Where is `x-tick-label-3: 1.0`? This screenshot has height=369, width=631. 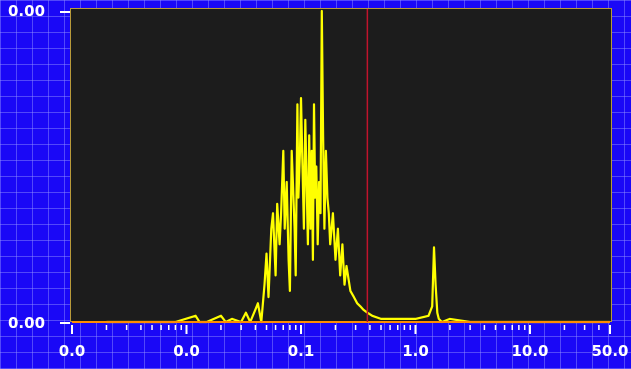 x-tick-label-3: 1.0 is located at coordinates (415, 351).